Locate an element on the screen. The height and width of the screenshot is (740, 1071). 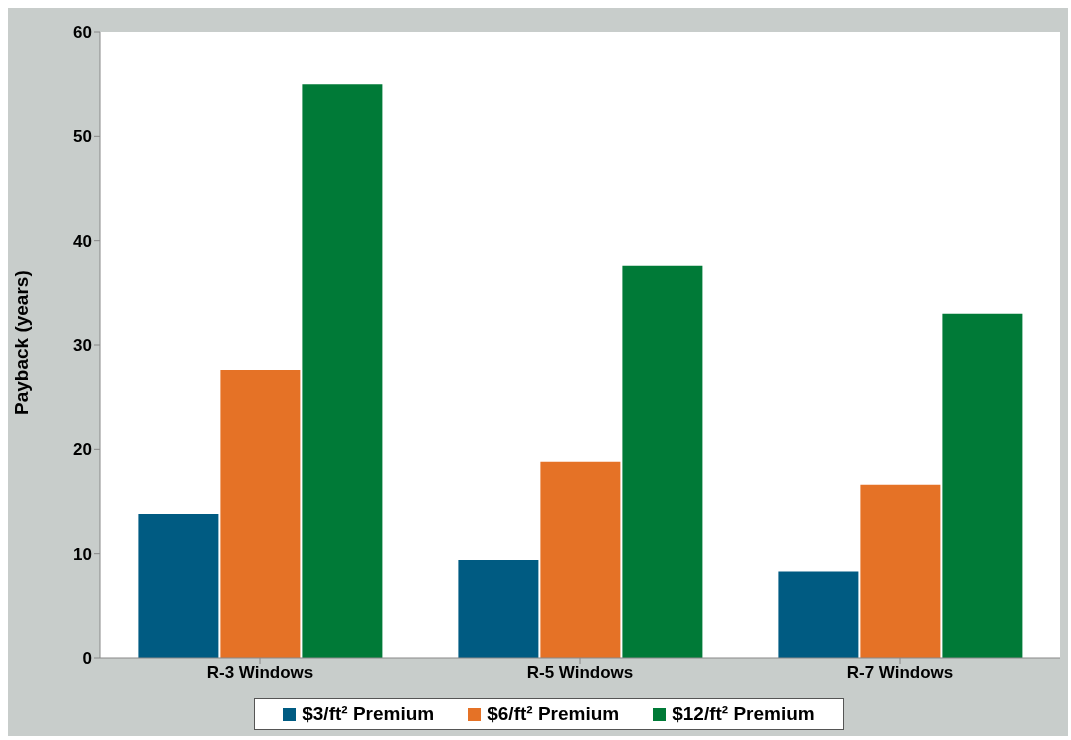
x-tick-label: R-5 Windows is located at coordinates (580, 673).